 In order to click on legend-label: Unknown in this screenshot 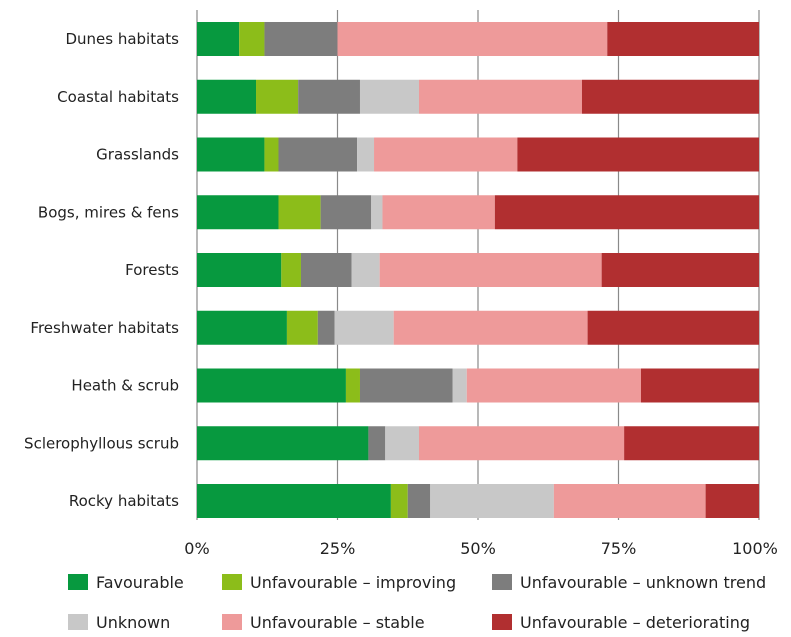, I will do `click(133, 622)`.